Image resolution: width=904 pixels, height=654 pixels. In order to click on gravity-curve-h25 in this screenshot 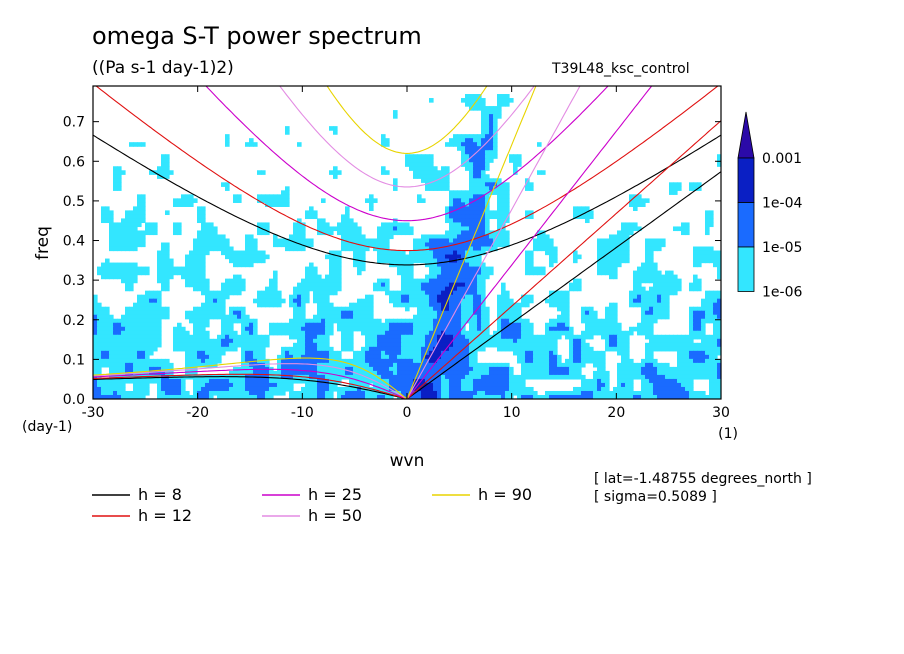, I will do `click(407, 154)`.